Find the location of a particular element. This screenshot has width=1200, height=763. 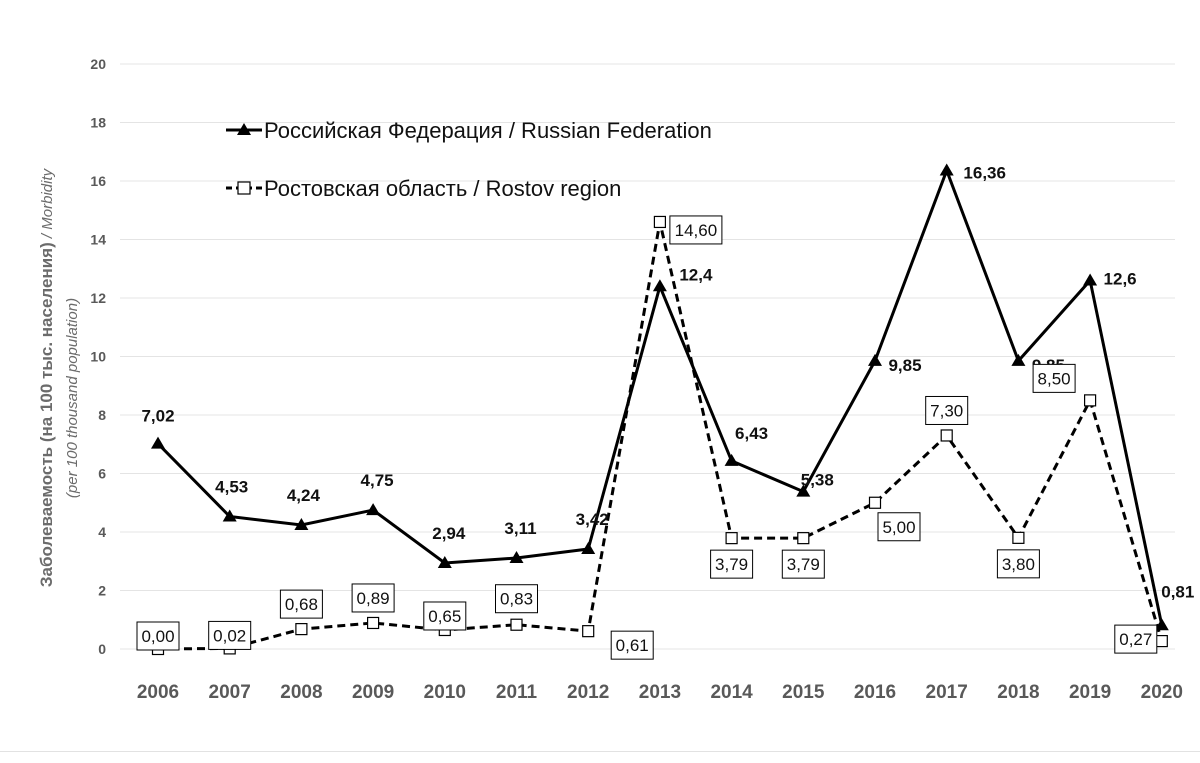

legend-item-rostov: Ростовская область / Rostov region is located at coordinates (423, 188).